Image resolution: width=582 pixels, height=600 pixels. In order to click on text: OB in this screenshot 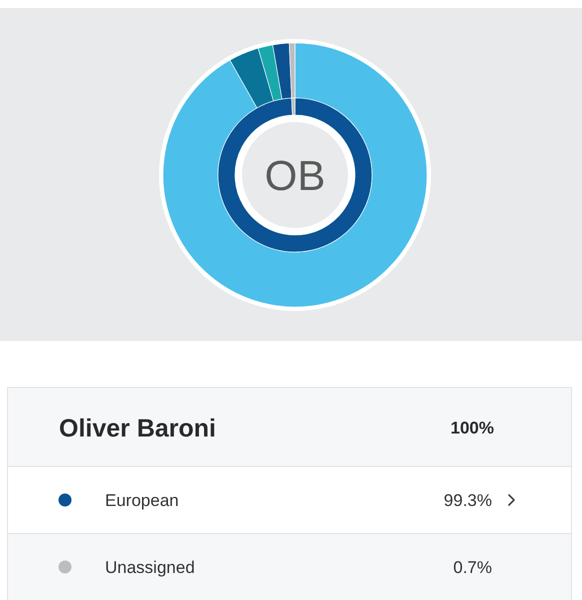, I will do `click(295, 175)`.